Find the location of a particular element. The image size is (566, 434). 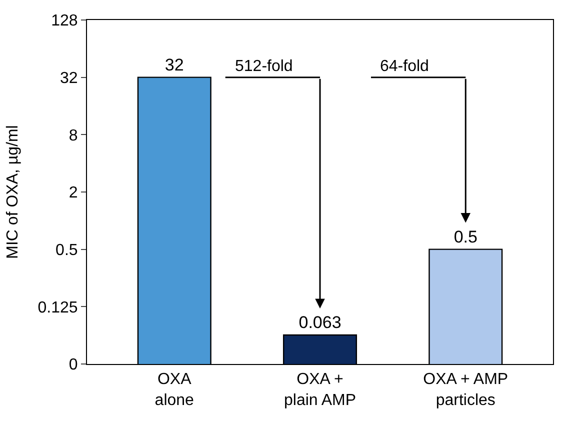

y-tick-label: 0.125 is located at coordinates (58, 307).